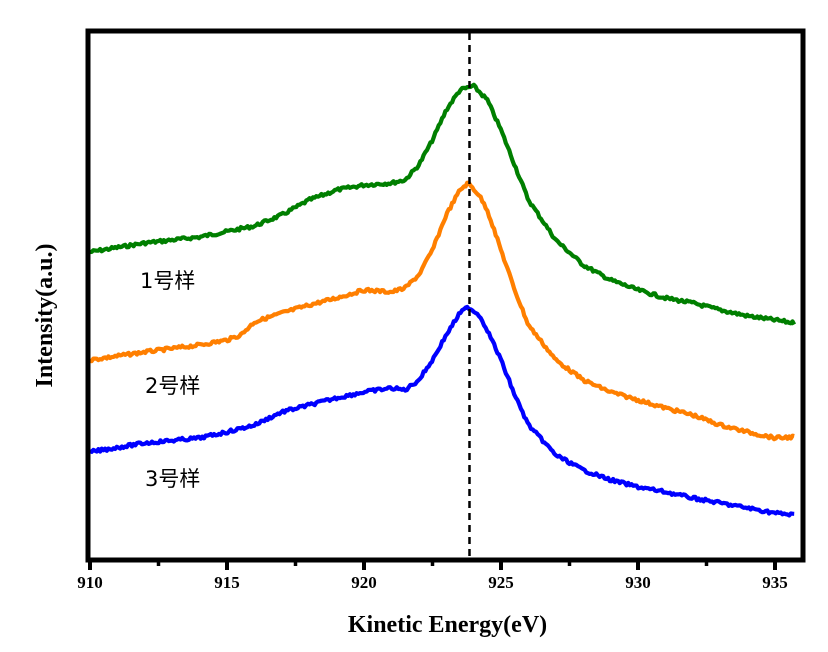 The height and width of the screenshot is (652, 828). What do you see at coordinates (45, 315) in the screenshot?
I see `y-axis-title: Intensity(a.u.)` at bounding box center [45, 315].